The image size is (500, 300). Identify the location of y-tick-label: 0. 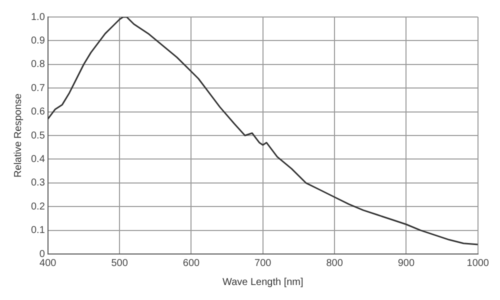
(42, 254).